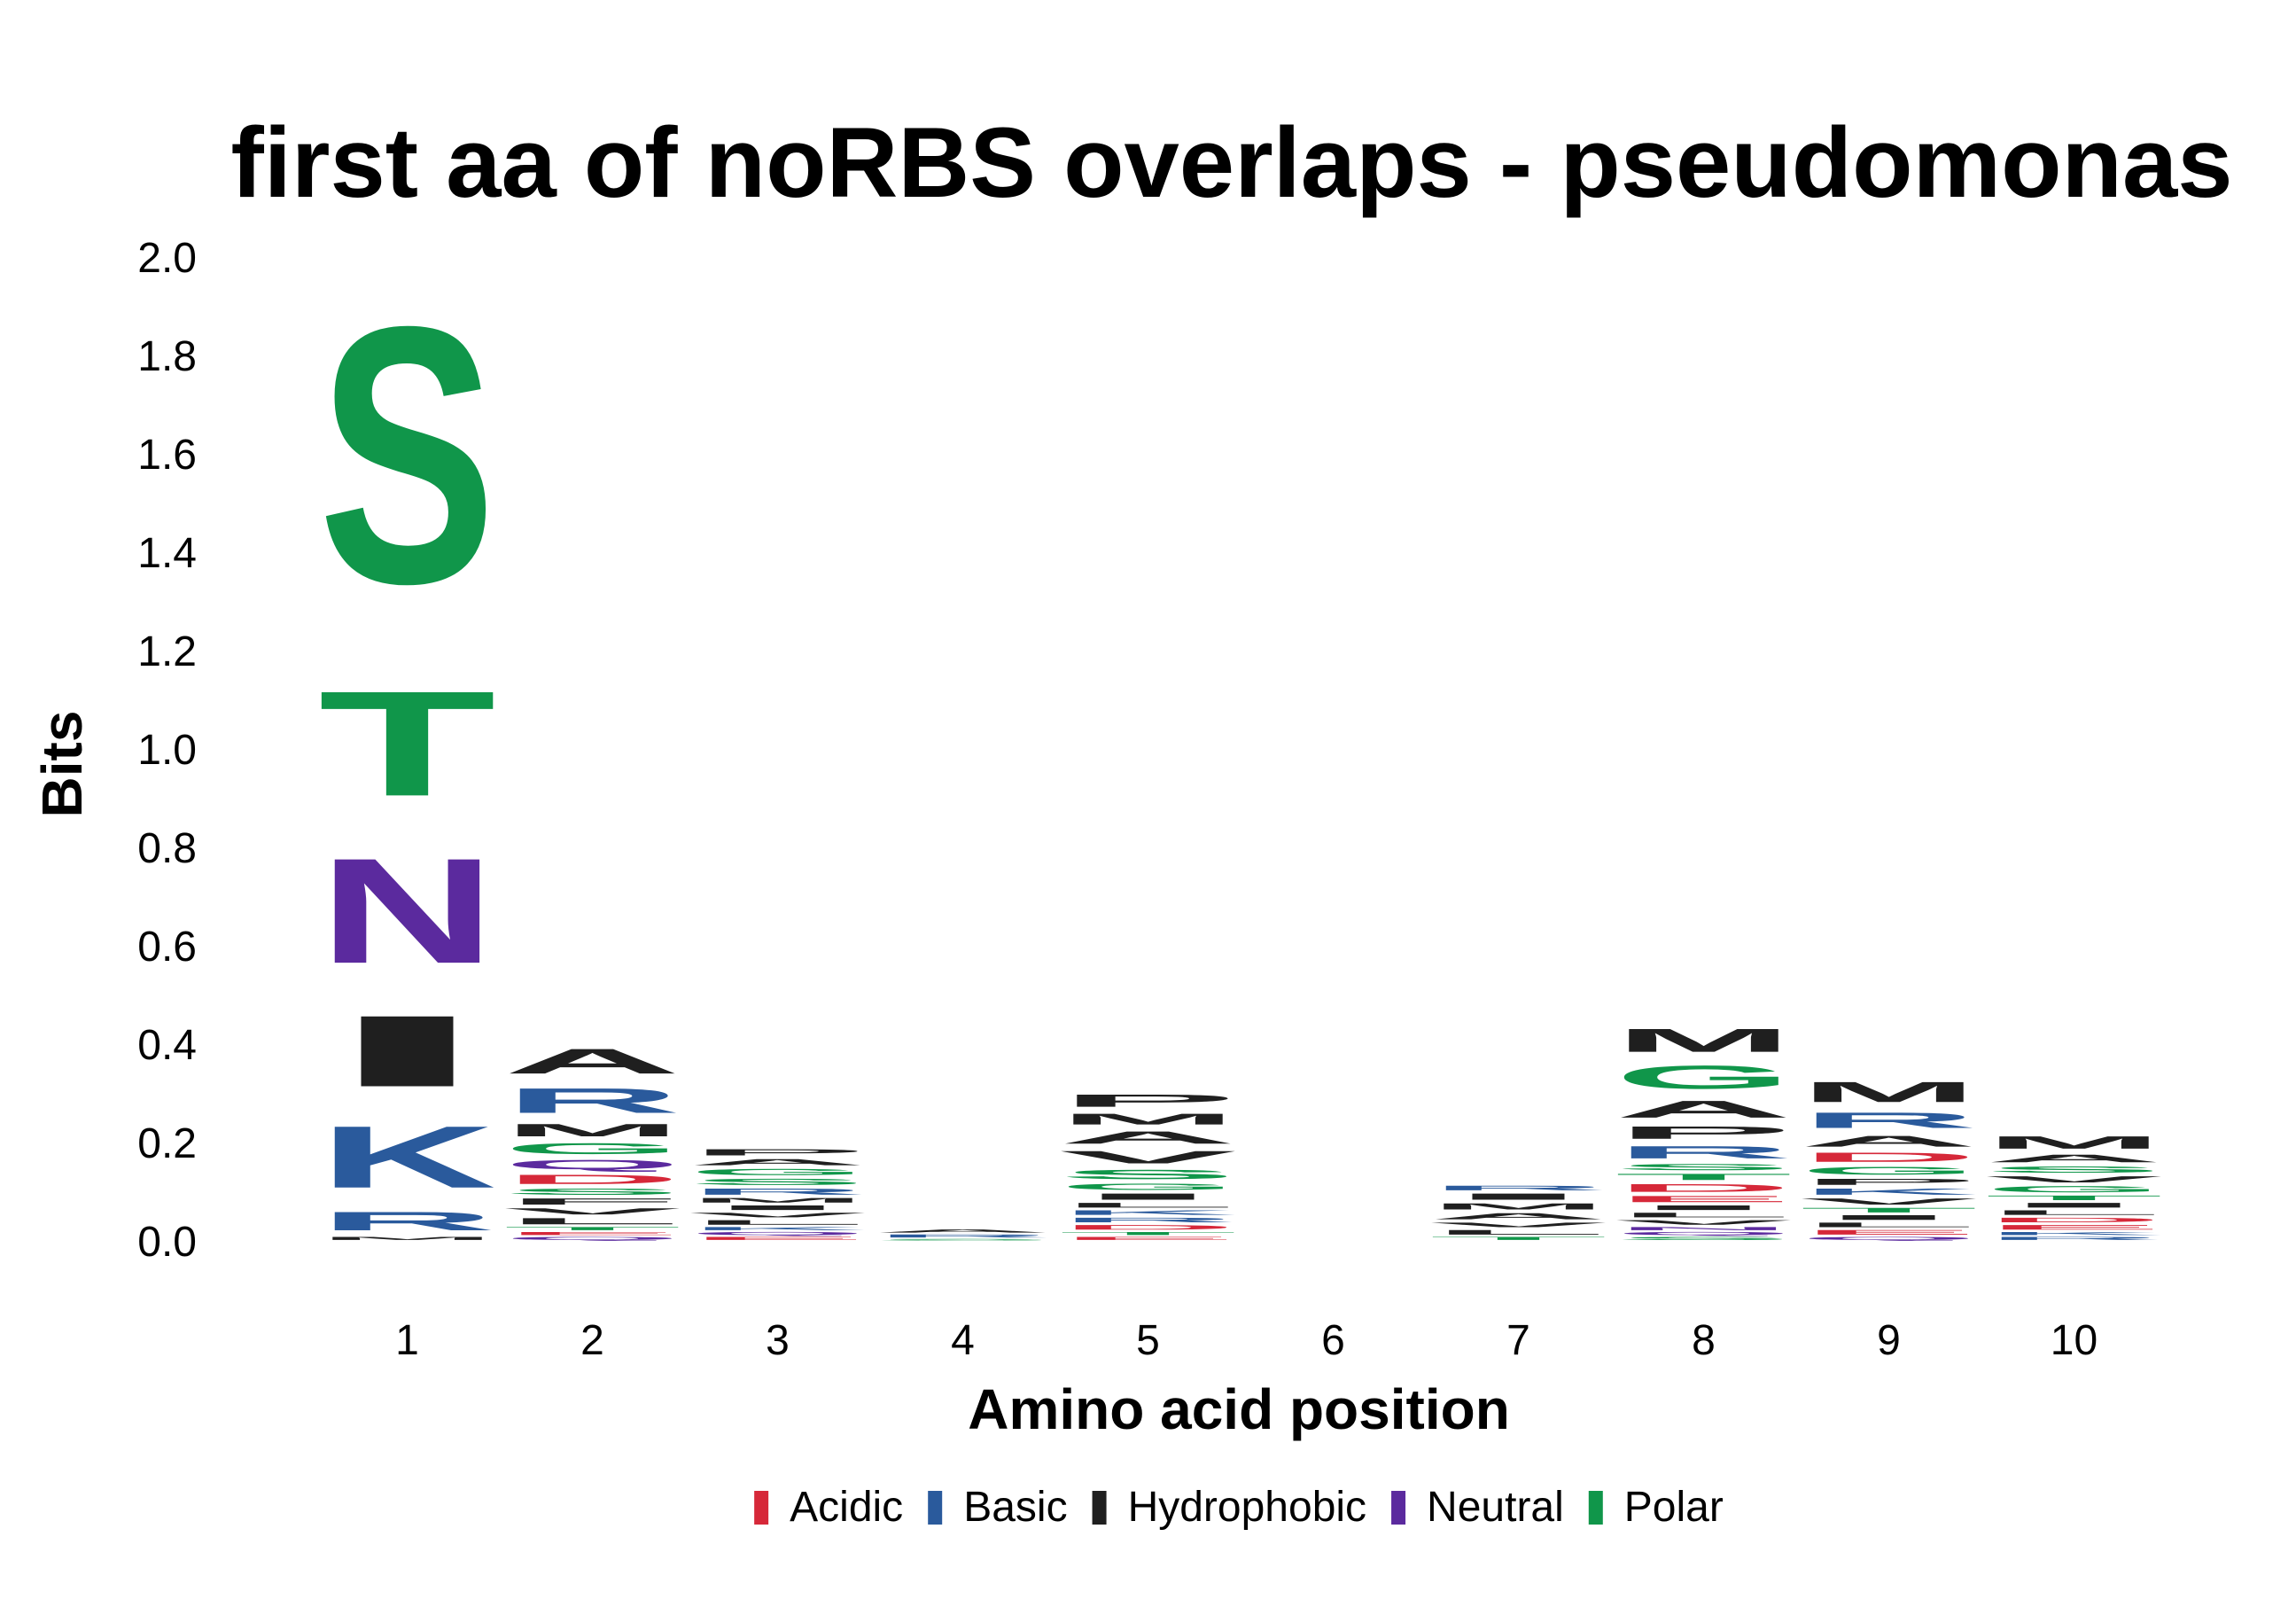  Describe the element at coordinates (778, 1340) in the screenshot. I see `x-tick-label: 3` at that location.